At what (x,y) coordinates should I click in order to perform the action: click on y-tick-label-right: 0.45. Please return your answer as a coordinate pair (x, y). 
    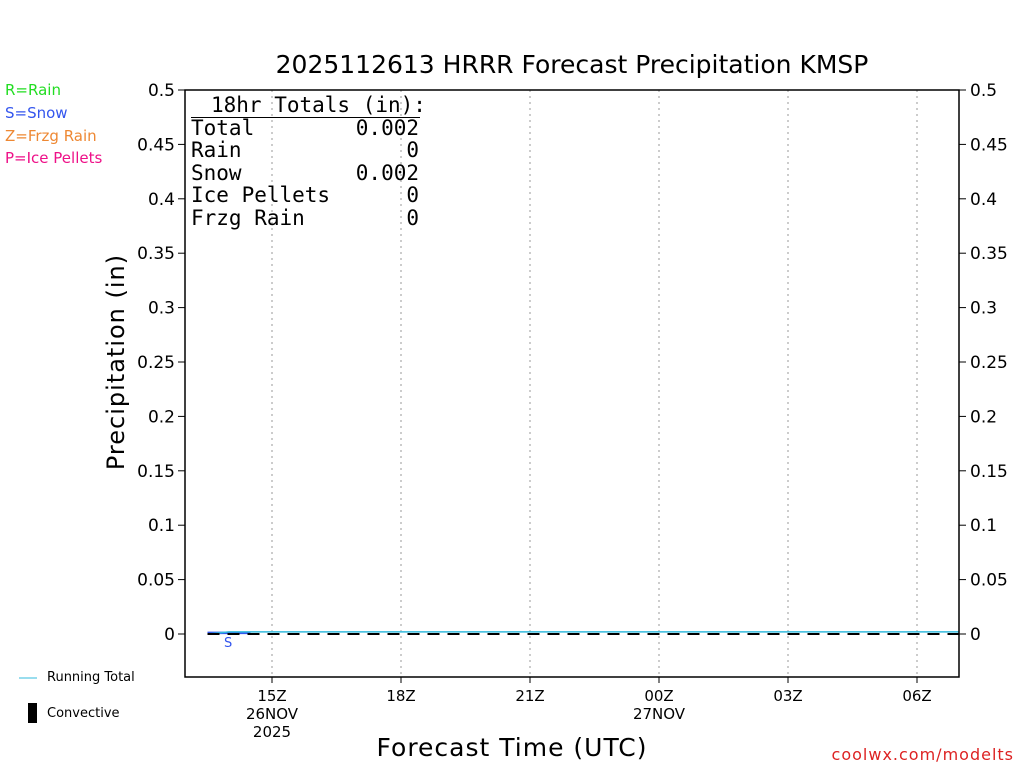
    Looking at the image, I should click on (989, 145).